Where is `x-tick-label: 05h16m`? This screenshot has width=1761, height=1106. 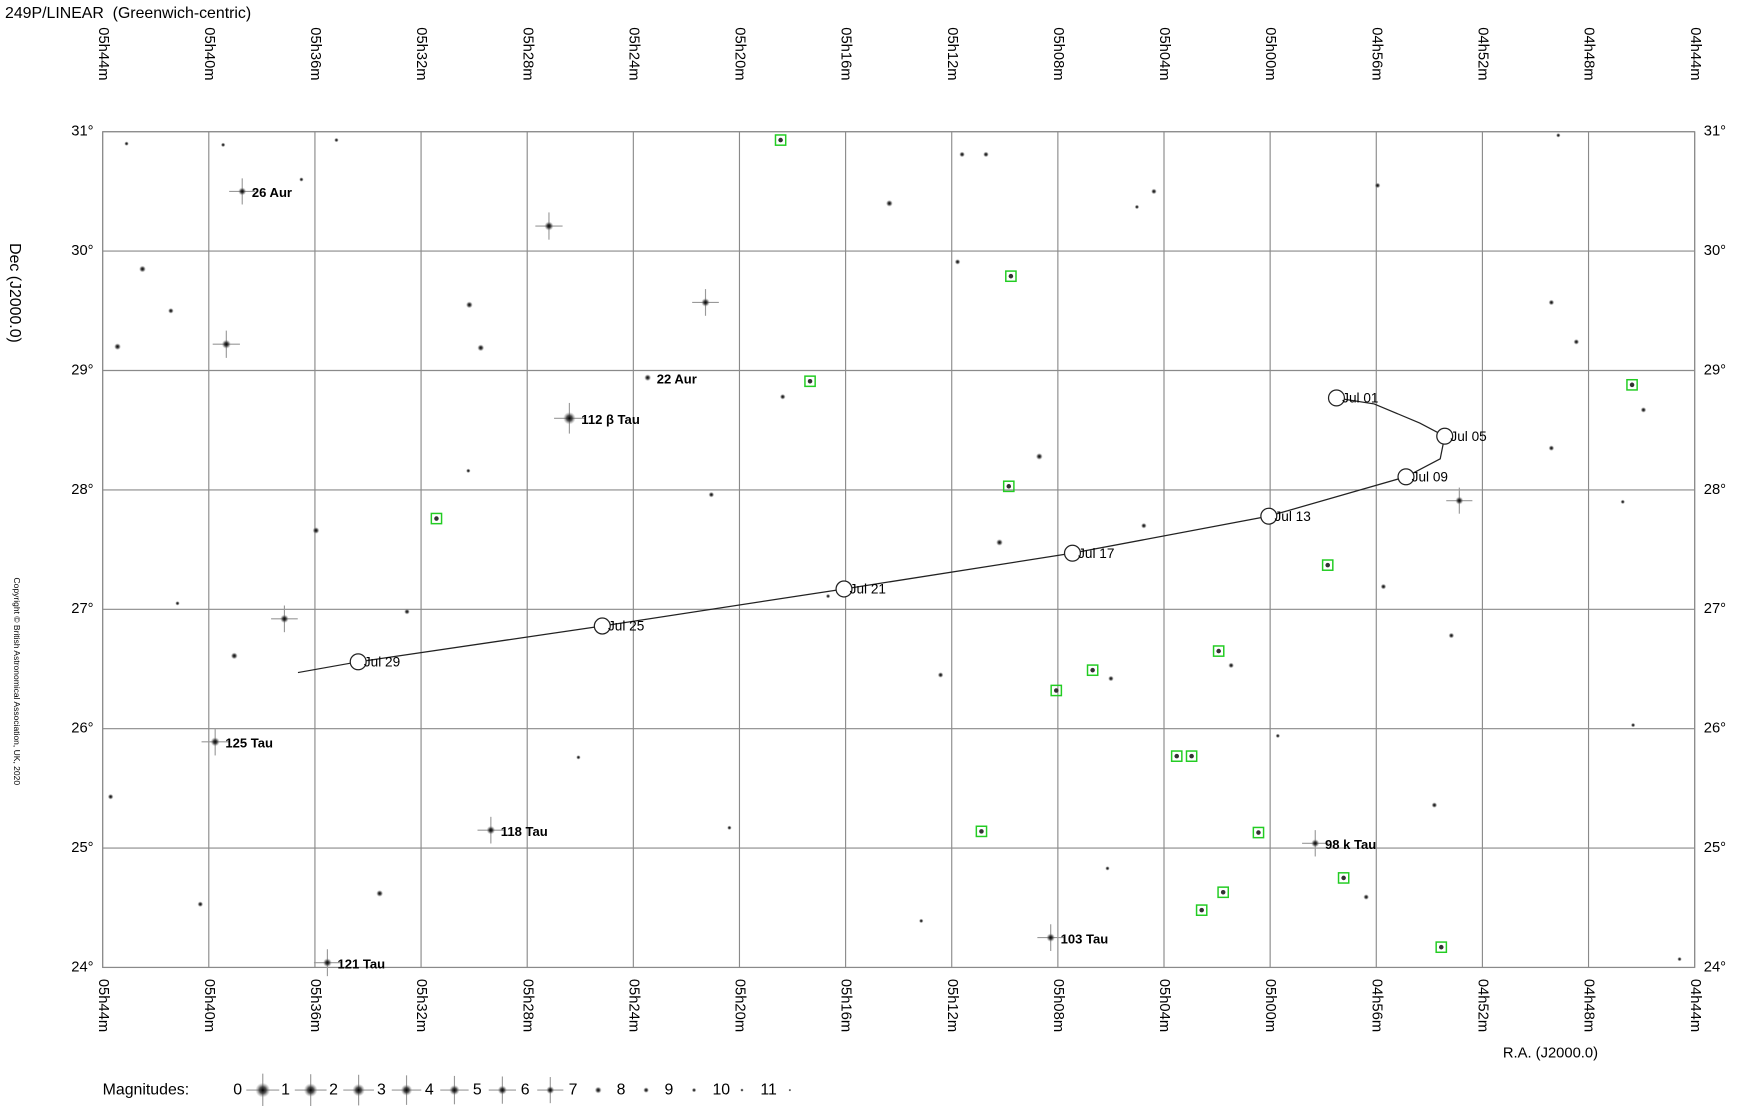
x-tick-label: 05h16m is located at coordinates (846, 1005).